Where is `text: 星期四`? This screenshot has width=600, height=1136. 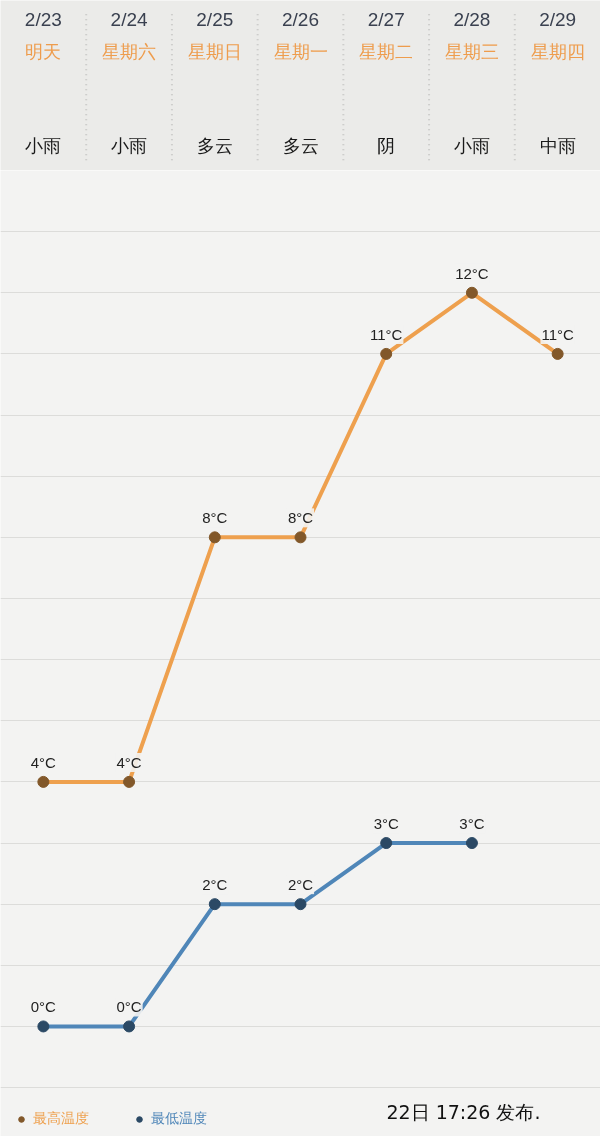
text: 星期四 is located at coordinates (557, 51).